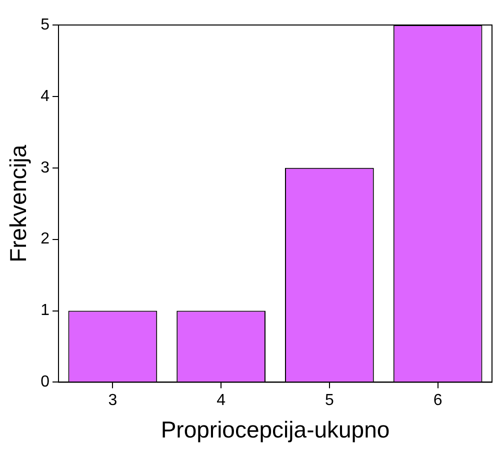 Image resolution: width=495 pixels, height=453 pixels. What do you see at coordinates (18, 203) in the screenshot?
I see `y-axis-title: Frekvencija` at bounding box center [18, 203].